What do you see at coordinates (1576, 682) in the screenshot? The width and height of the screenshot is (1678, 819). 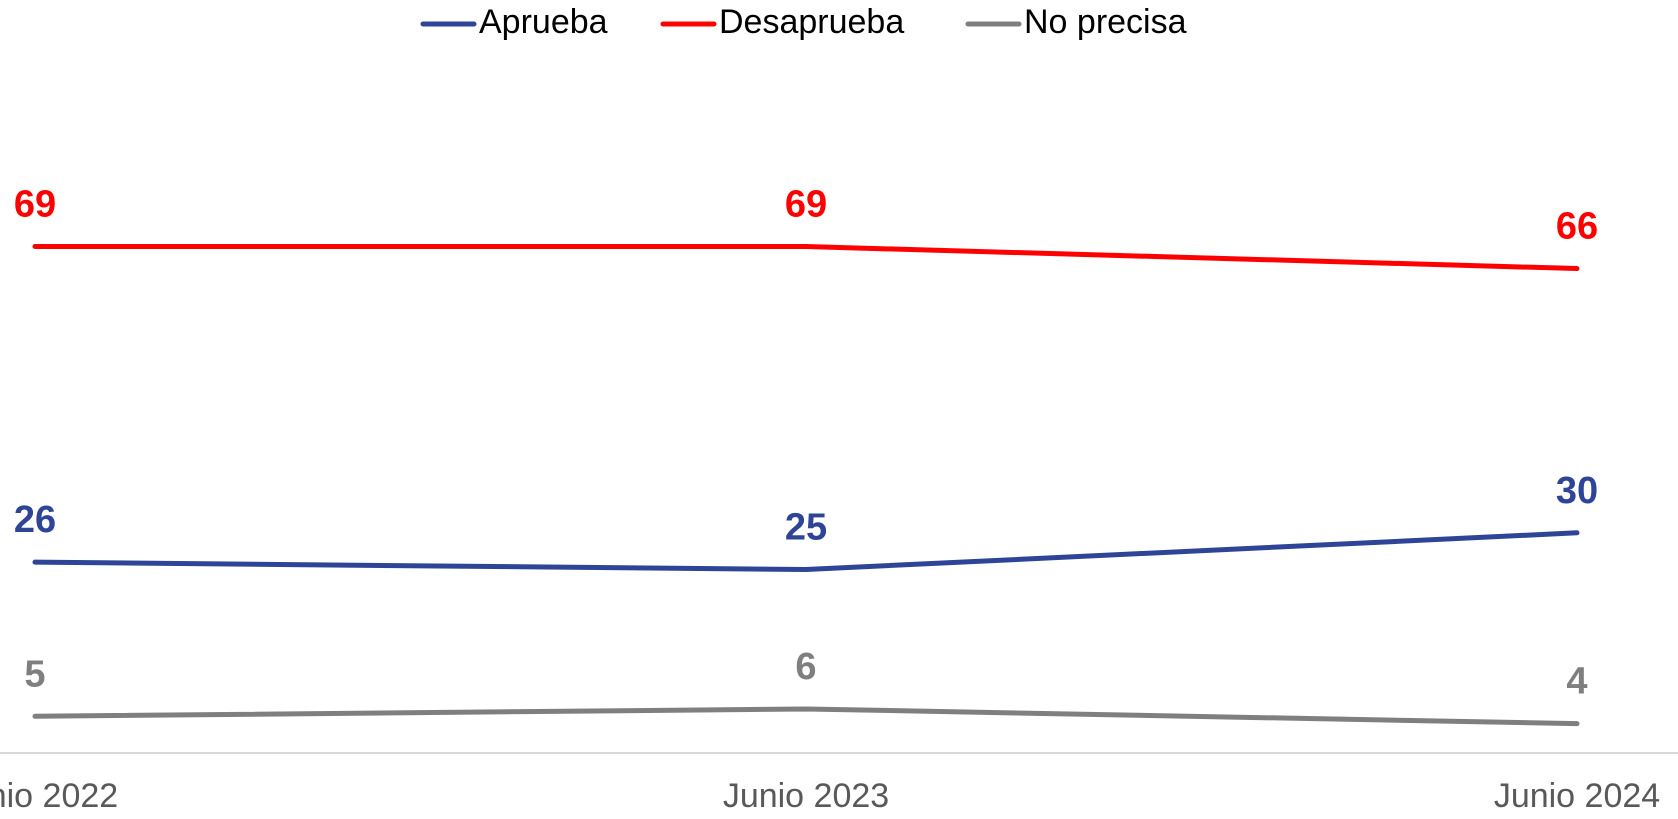 I see `data-label: 4` at bounding box center [1576, 682].